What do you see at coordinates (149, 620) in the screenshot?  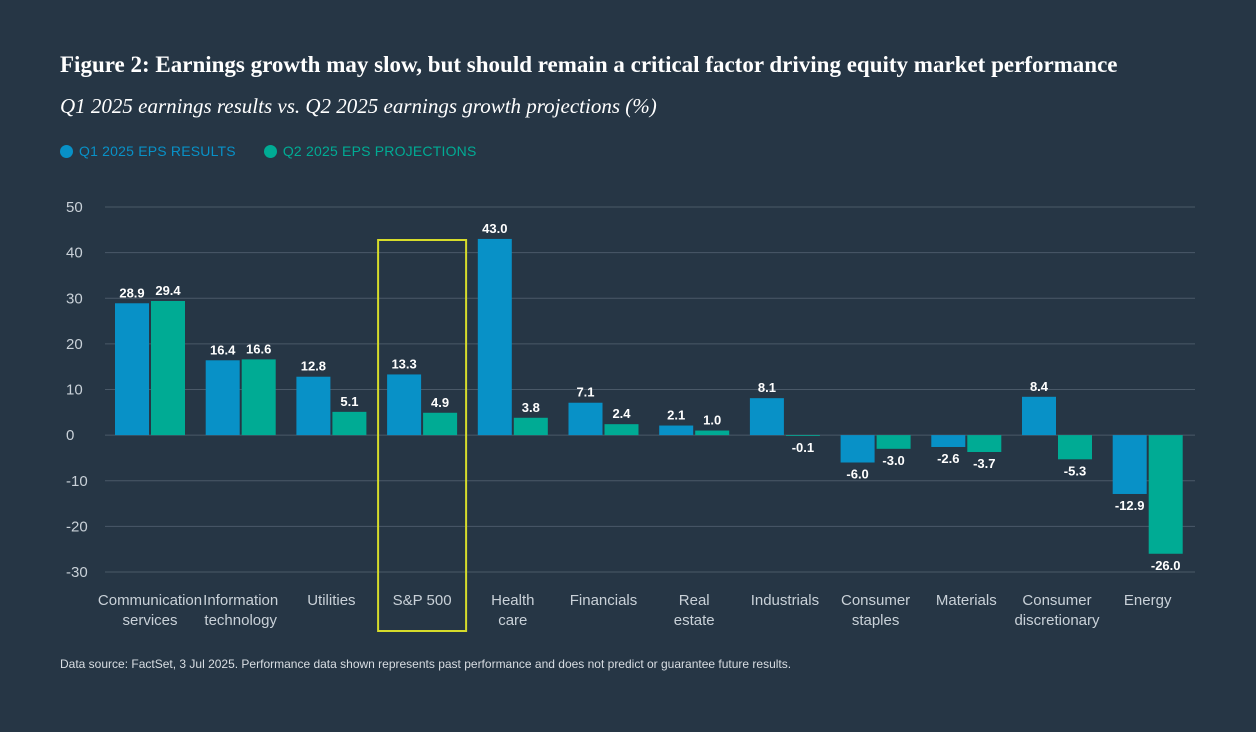 I see `x-category-label: services` at bounding box center [149, 620].